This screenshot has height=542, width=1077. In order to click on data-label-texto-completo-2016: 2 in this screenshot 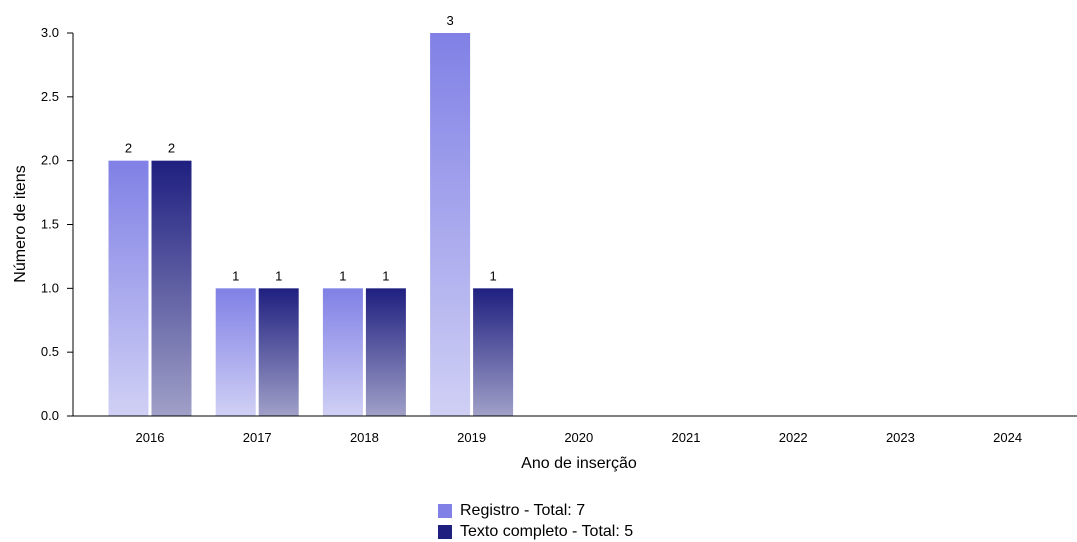, I will do `click(171, 148)`.